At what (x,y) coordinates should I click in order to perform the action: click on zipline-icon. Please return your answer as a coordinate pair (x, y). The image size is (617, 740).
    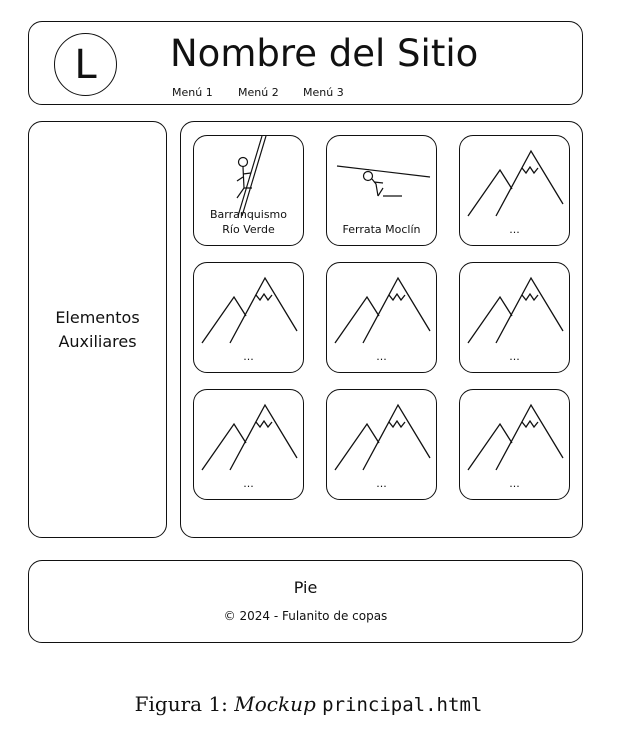
    Looking at the image, I should click on (383, 181).